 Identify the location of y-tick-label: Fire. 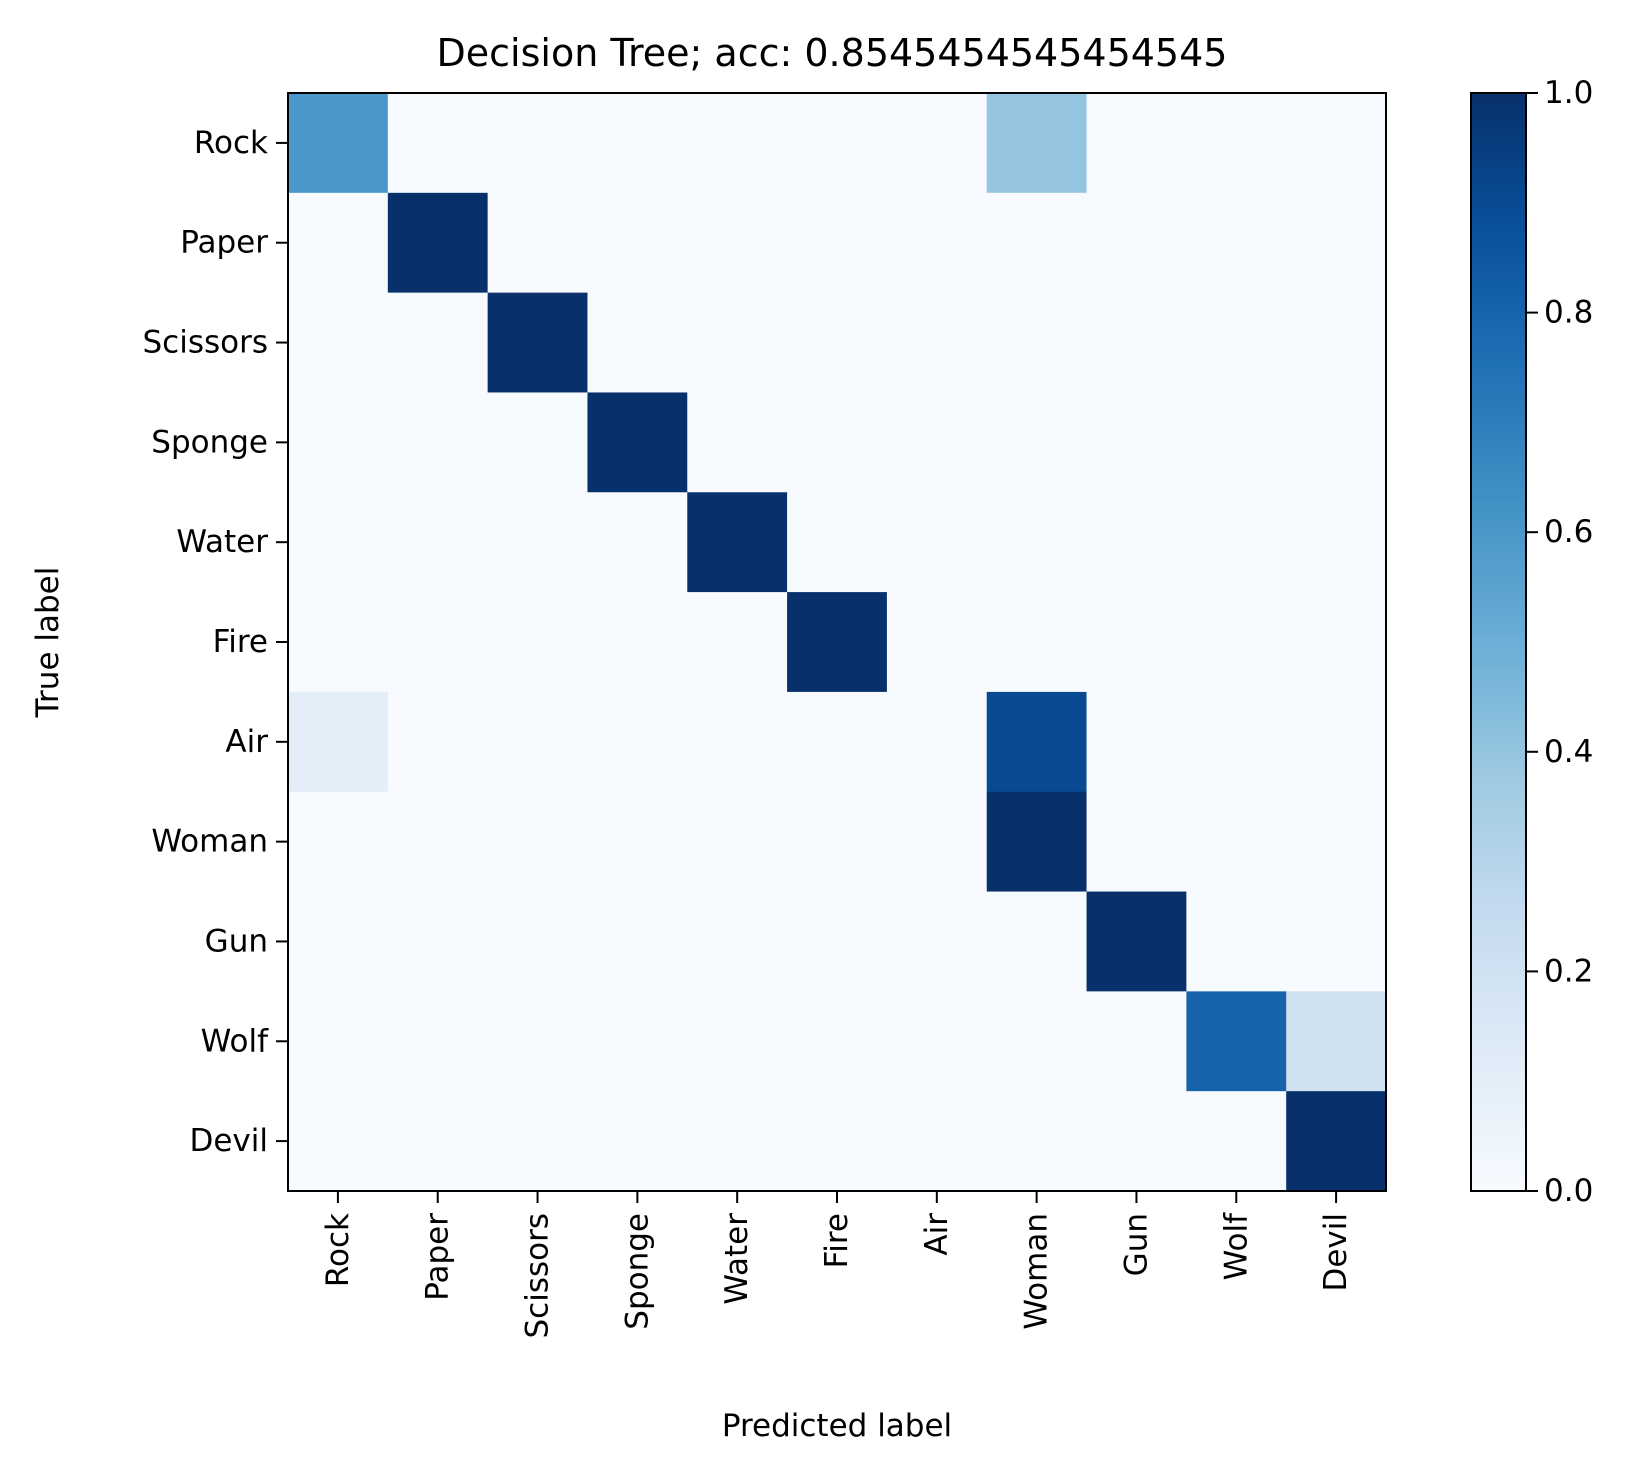
(240, 642).